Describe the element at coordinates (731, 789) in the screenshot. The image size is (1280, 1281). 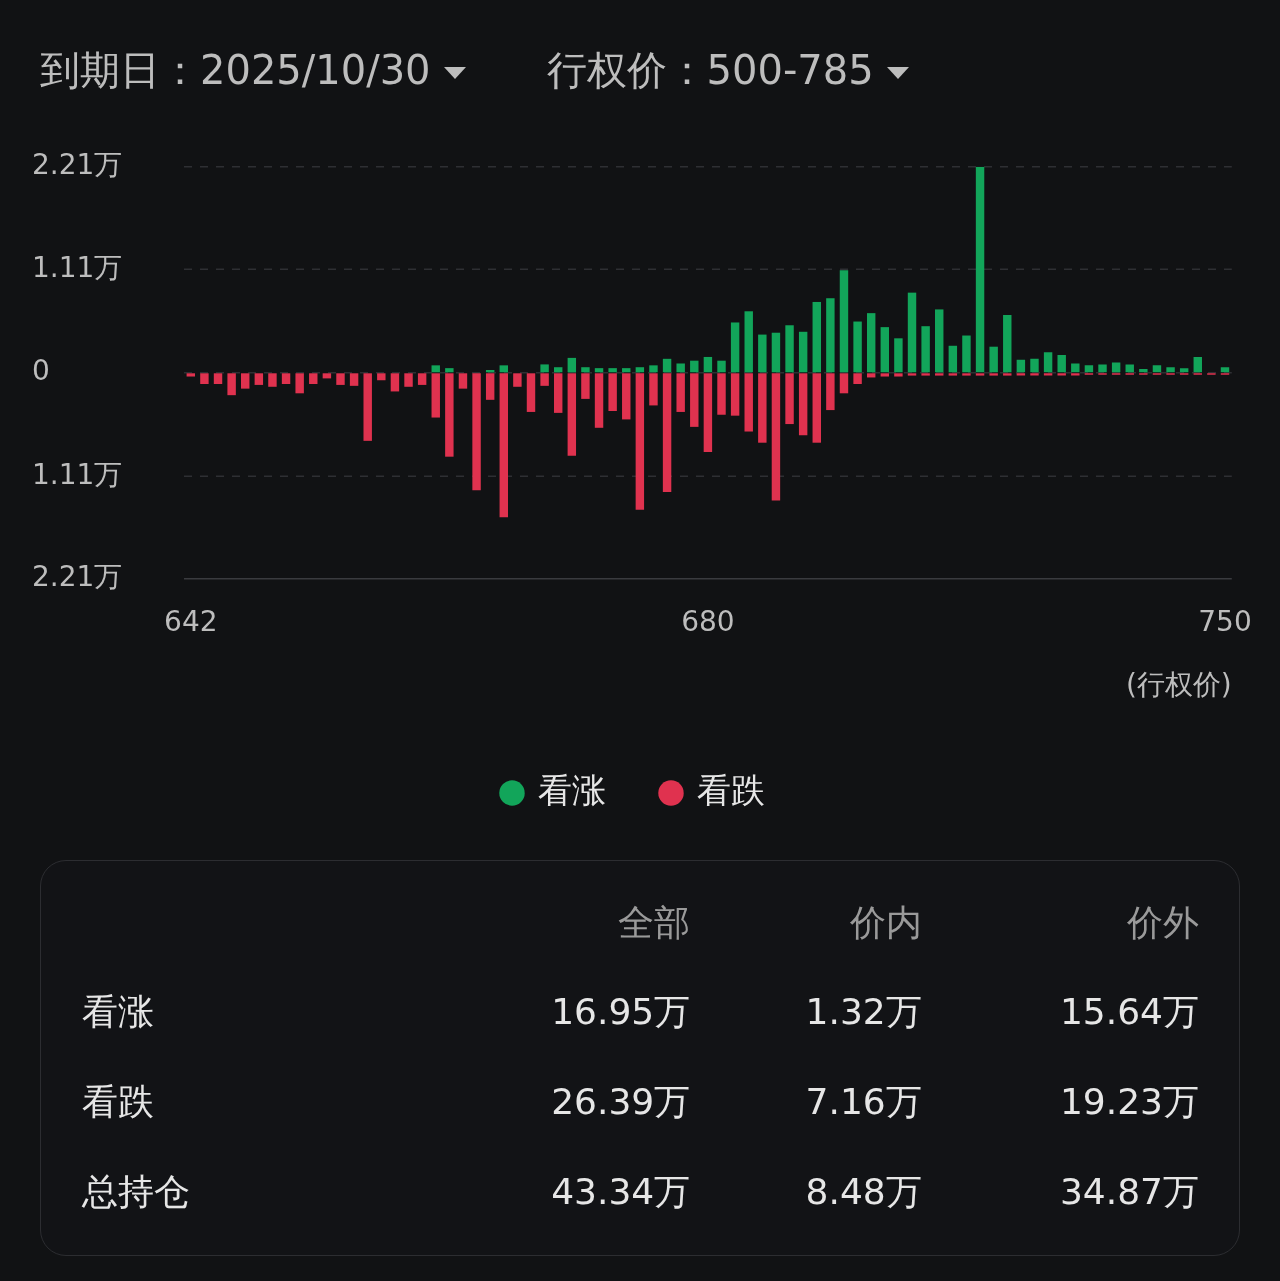
I see `legend-label: 看跌` at that location.